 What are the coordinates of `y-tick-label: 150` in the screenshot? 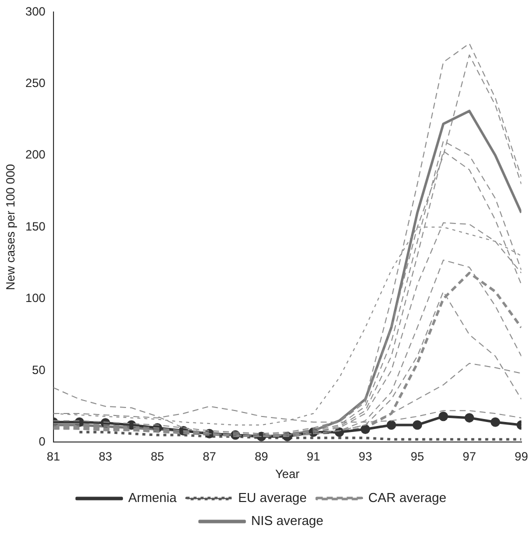 It's located at (35, 226).